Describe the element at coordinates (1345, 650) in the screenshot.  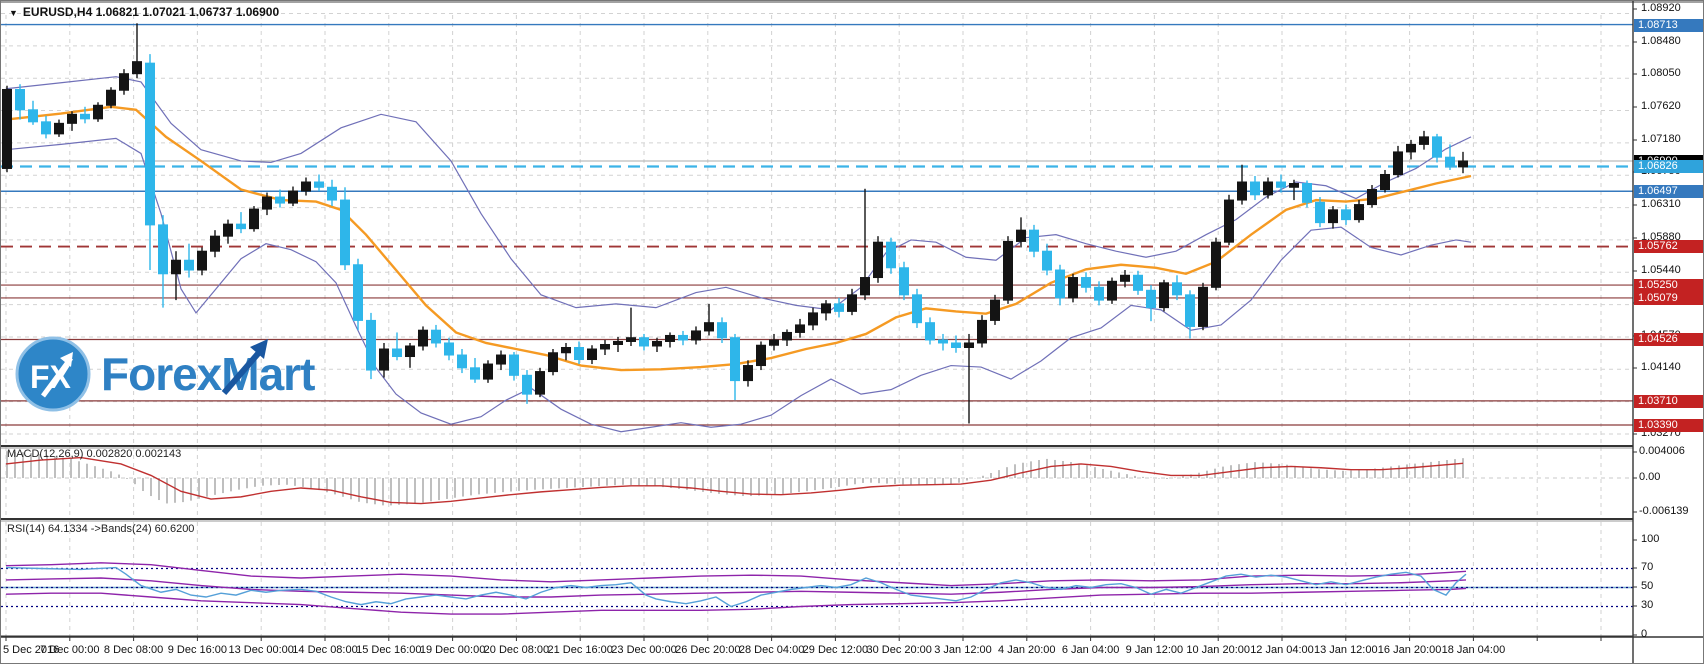
I see `time-tick-label: 13 Jan 12:00` at that location.